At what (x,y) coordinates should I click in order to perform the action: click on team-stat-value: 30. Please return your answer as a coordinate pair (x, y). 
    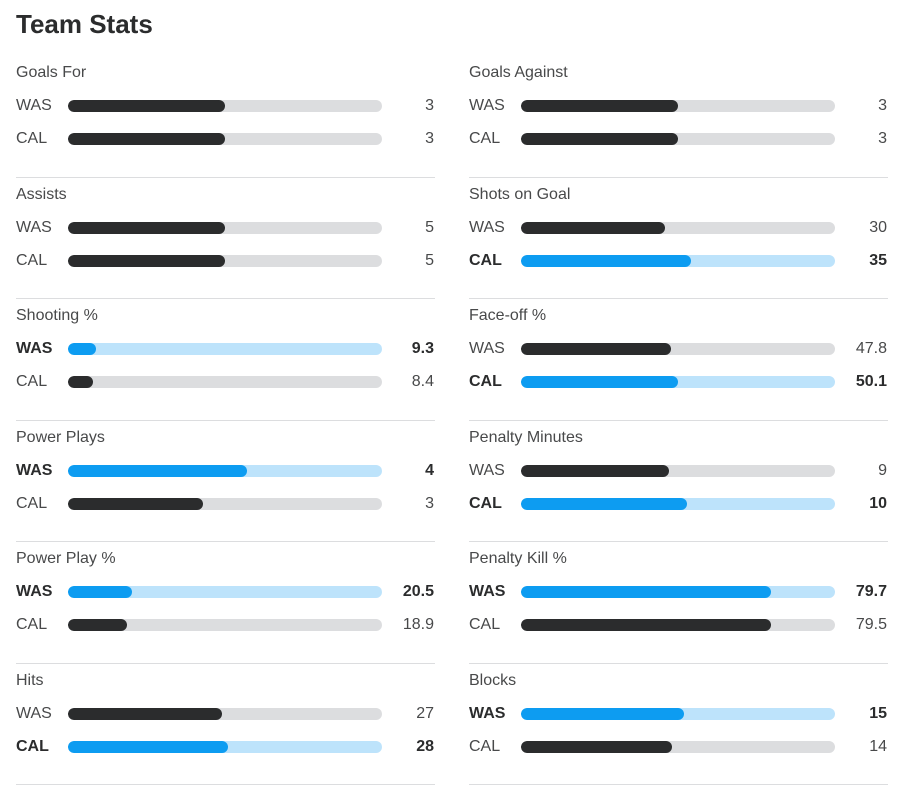
    Looking at the image, I should click on (878, 228).